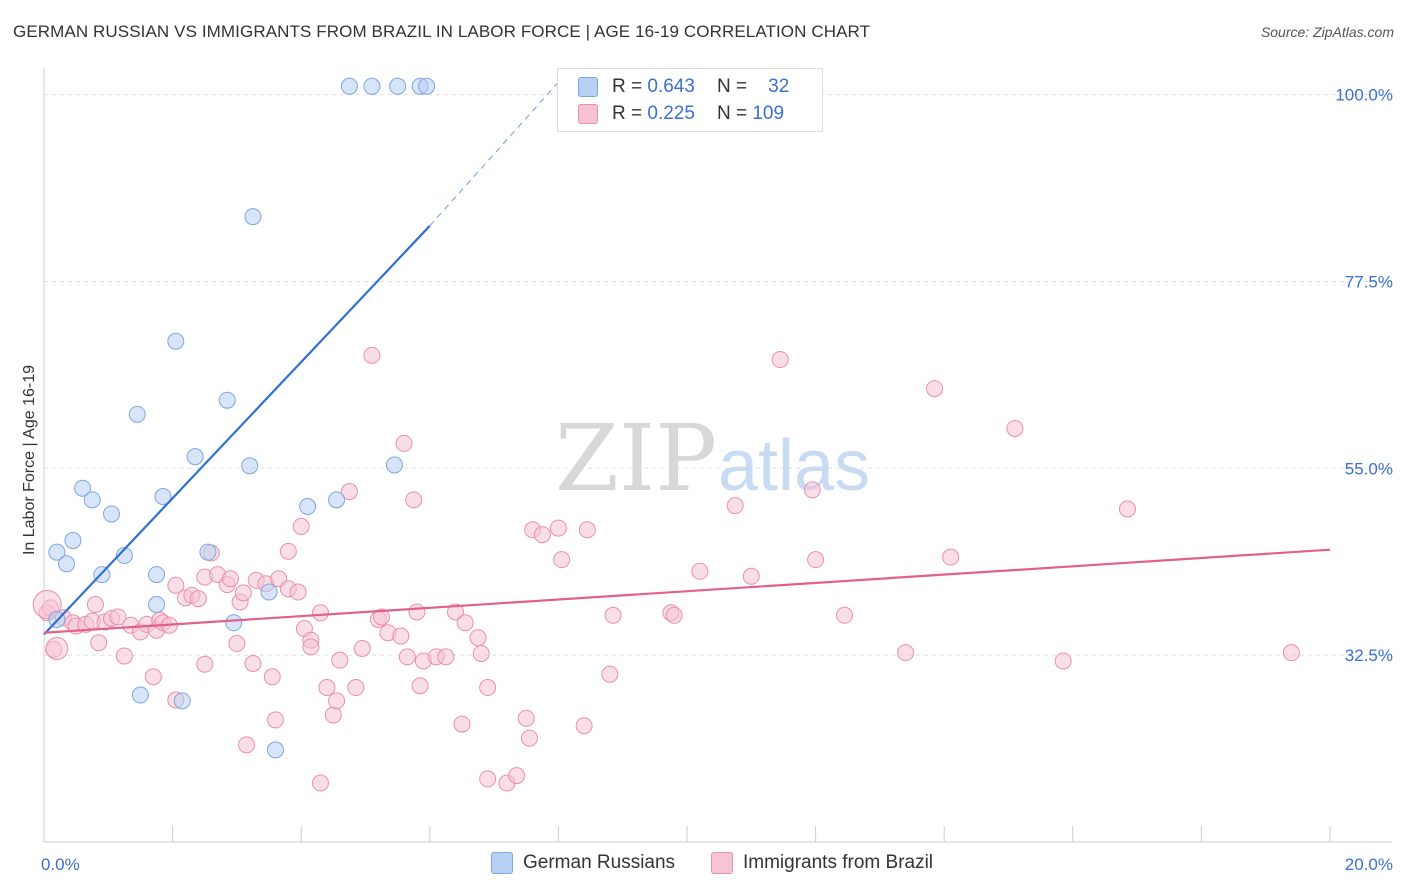  I want to click on legend: R = 0.643 N = 32 R = 0.225 N = 109, so click(690, 100).